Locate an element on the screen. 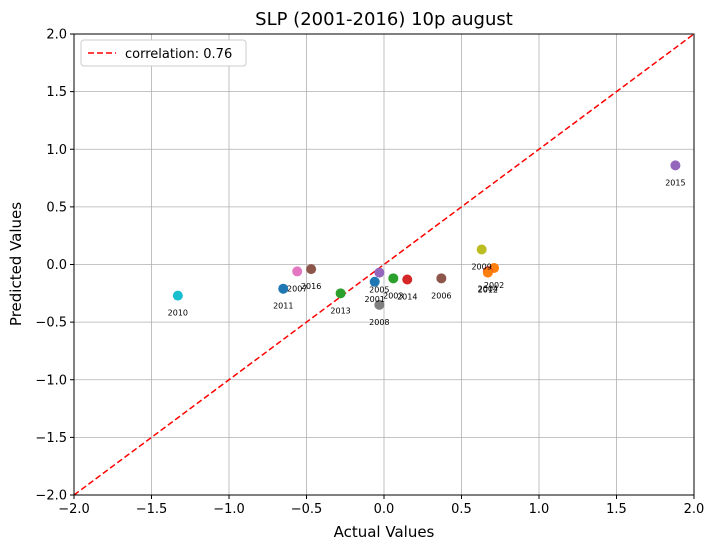 The width and height of the screenshot is (715, 549). data-point-2003 is located at coordinates (393, 278).